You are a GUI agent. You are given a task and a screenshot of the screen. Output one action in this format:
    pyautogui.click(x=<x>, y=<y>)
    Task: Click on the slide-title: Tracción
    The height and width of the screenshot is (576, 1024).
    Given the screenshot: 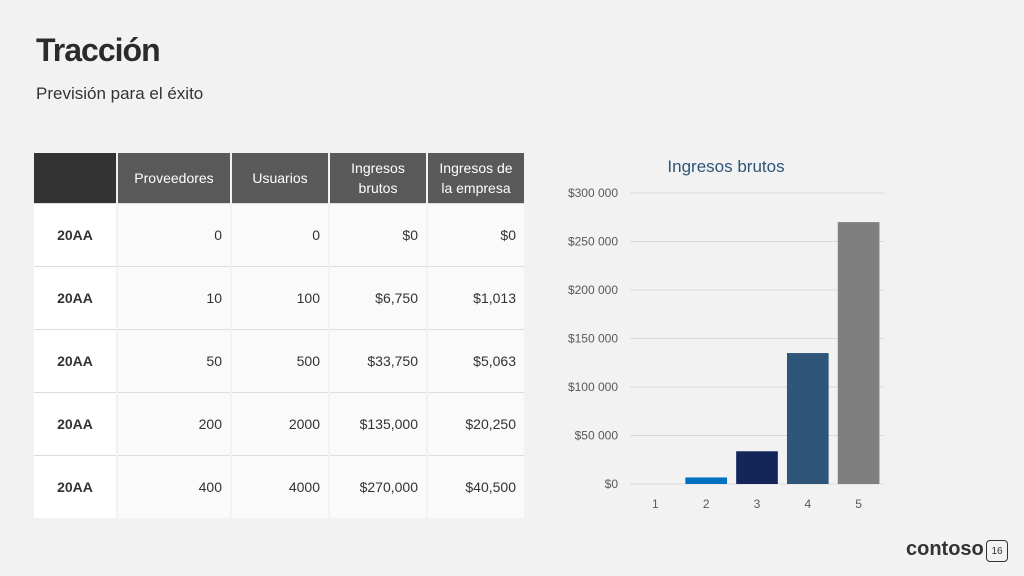 What is the action you would take?
    pyautogui.click(x=98, y=50)
    